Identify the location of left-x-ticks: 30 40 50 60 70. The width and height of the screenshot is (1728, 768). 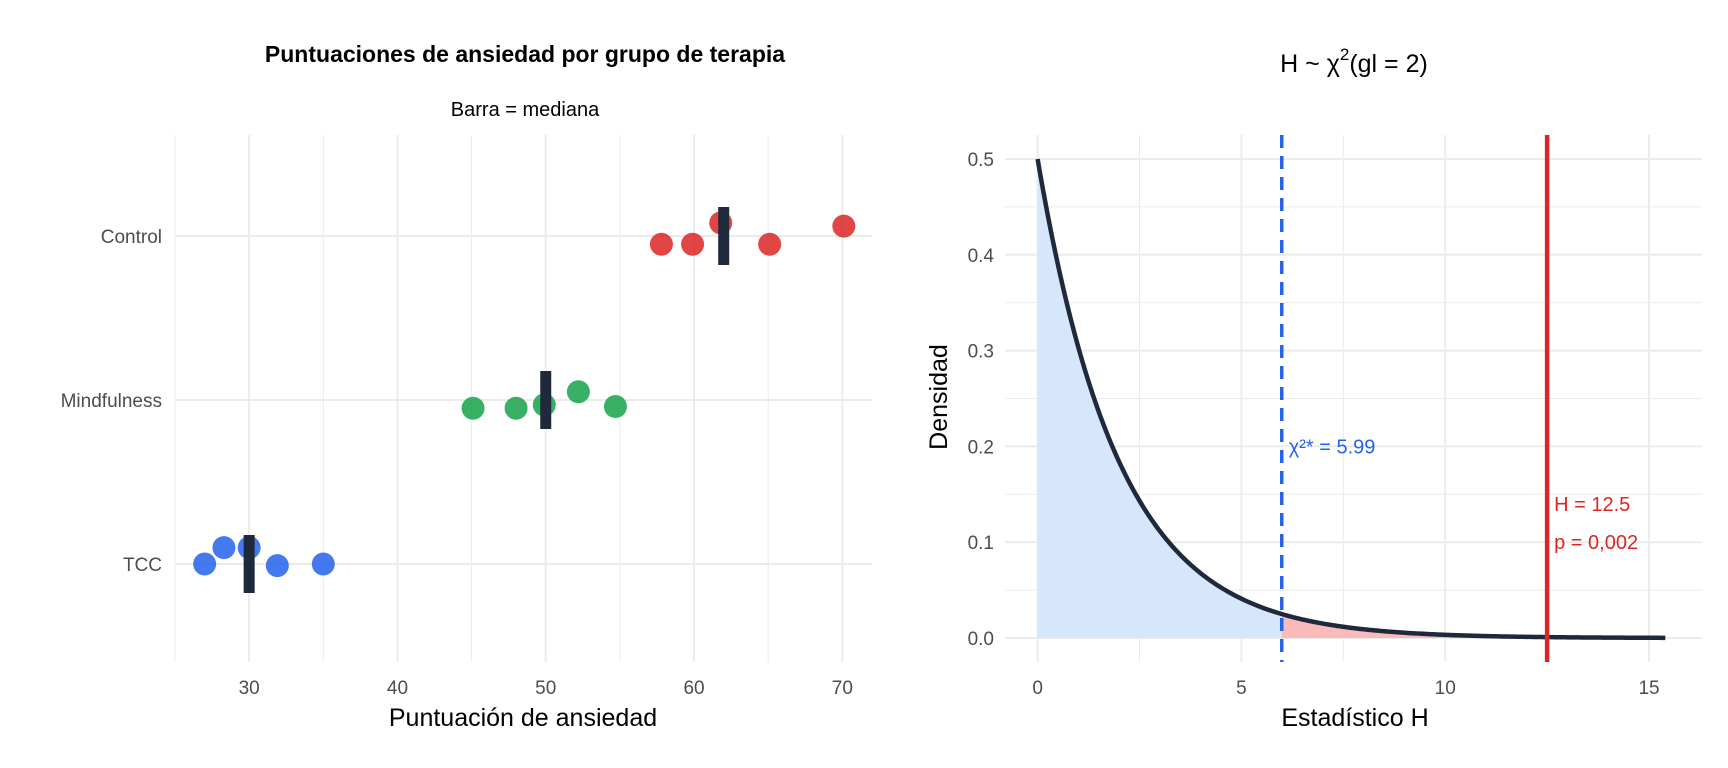
(546, 688).